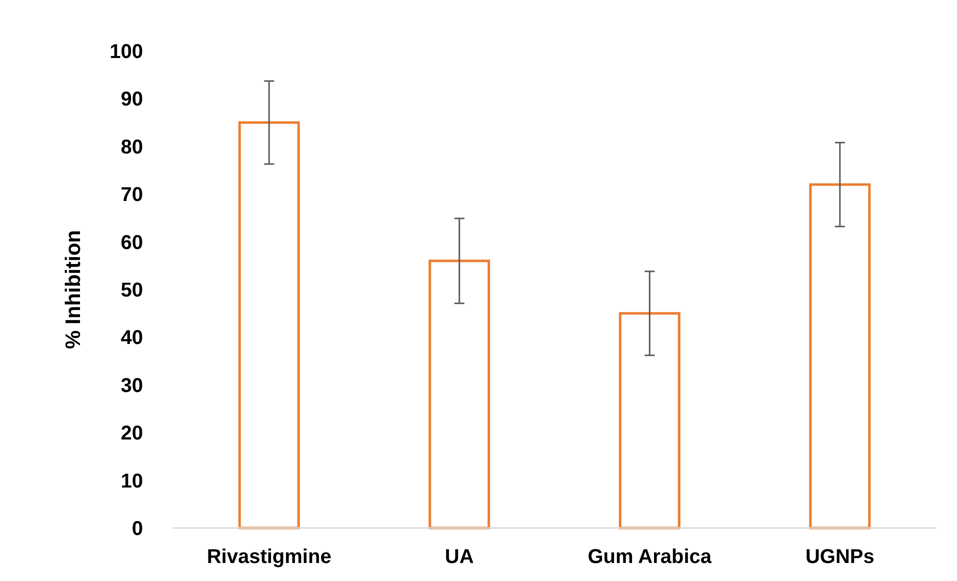 This screenshot has width=957, height=581. Describe the element at coordinates (131, 243) in the screenshot. I see `y-tick-label: 60` at that location.